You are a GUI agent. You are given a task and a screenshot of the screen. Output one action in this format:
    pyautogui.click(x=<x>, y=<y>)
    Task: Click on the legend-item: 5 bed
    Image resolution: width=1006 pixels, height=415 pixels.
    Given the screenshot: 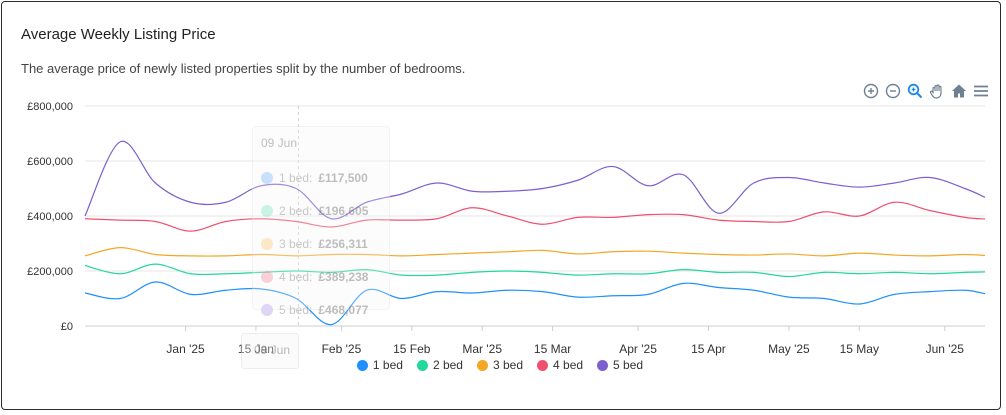 What is the action you would take?
    pyautogui.click(x=620, y=365)
    